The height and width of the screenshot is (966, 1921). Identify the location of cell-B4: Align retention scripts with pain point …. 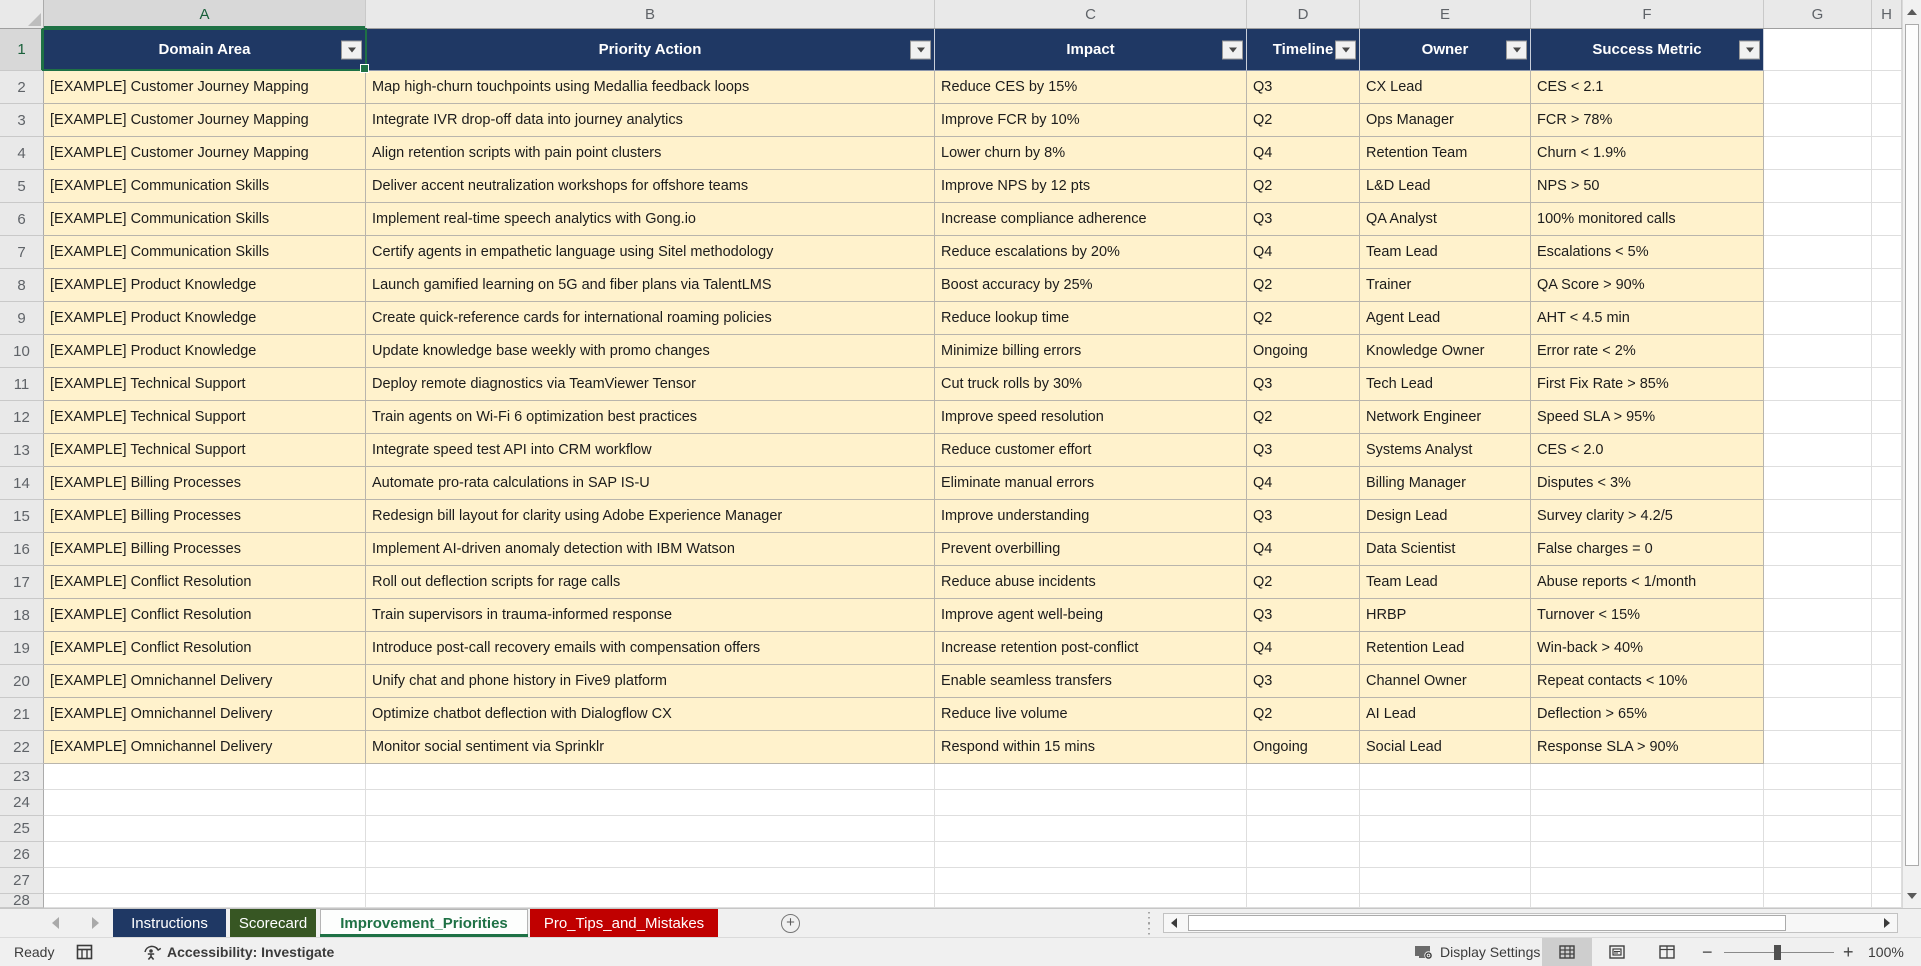
(650, 153).